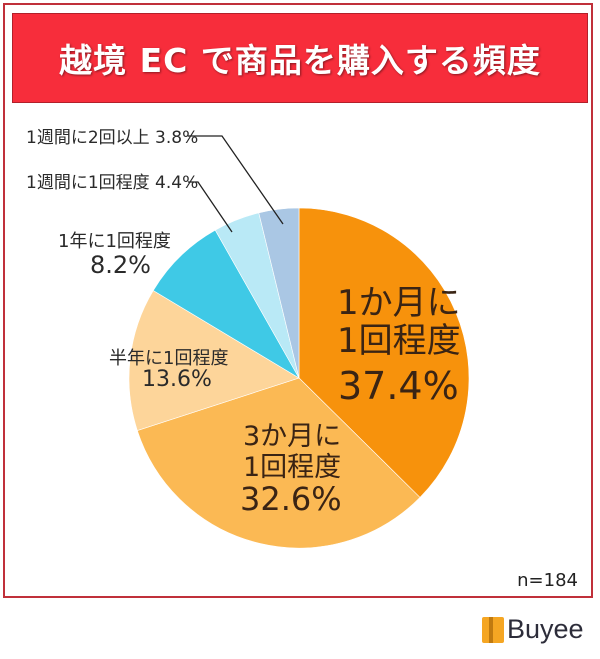  Describe the element at coordinates (547, 580) in the screenshot. I see `sample-size: n=184` at that location.